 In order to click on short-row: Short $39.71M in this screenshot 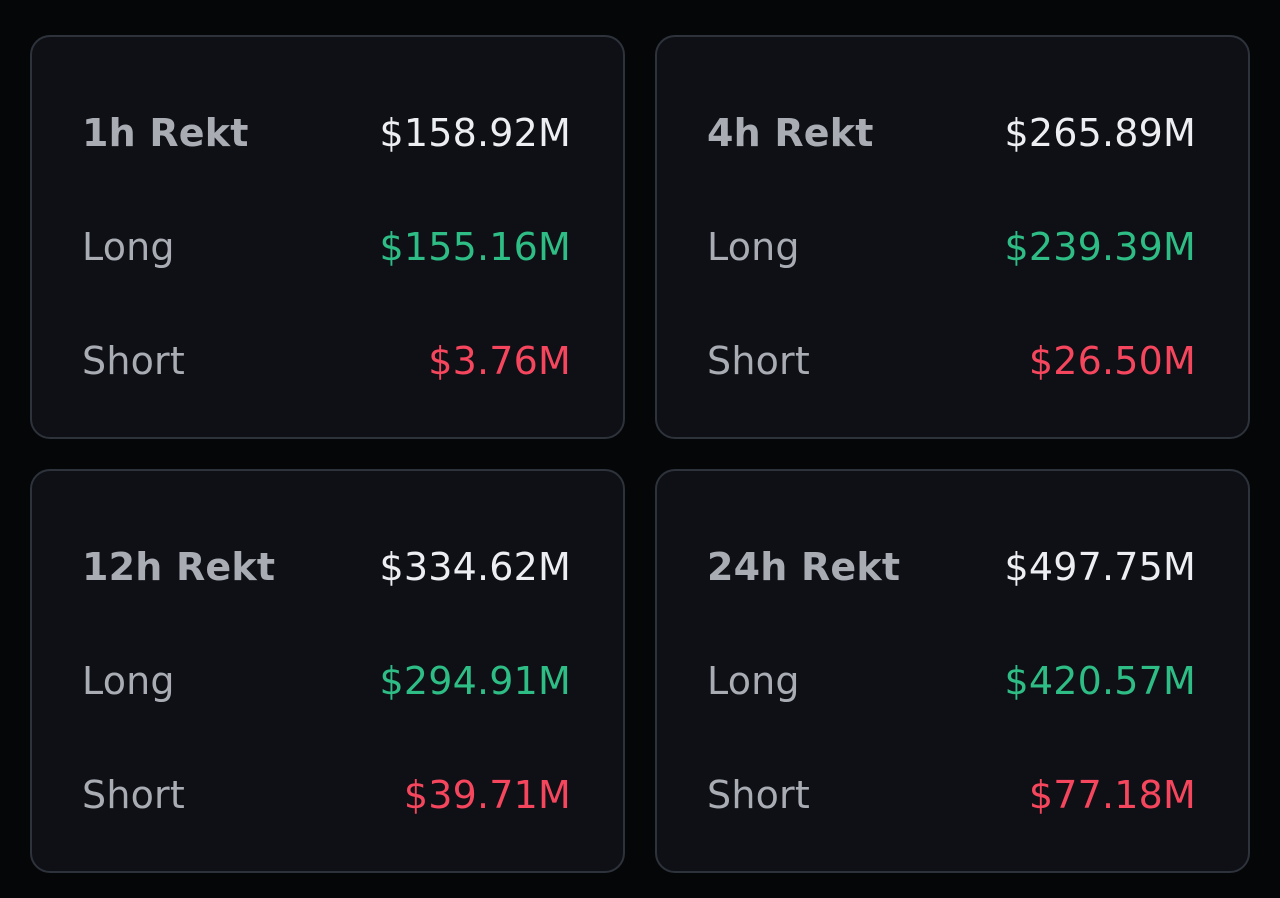, I will do `click(326, 795)`.